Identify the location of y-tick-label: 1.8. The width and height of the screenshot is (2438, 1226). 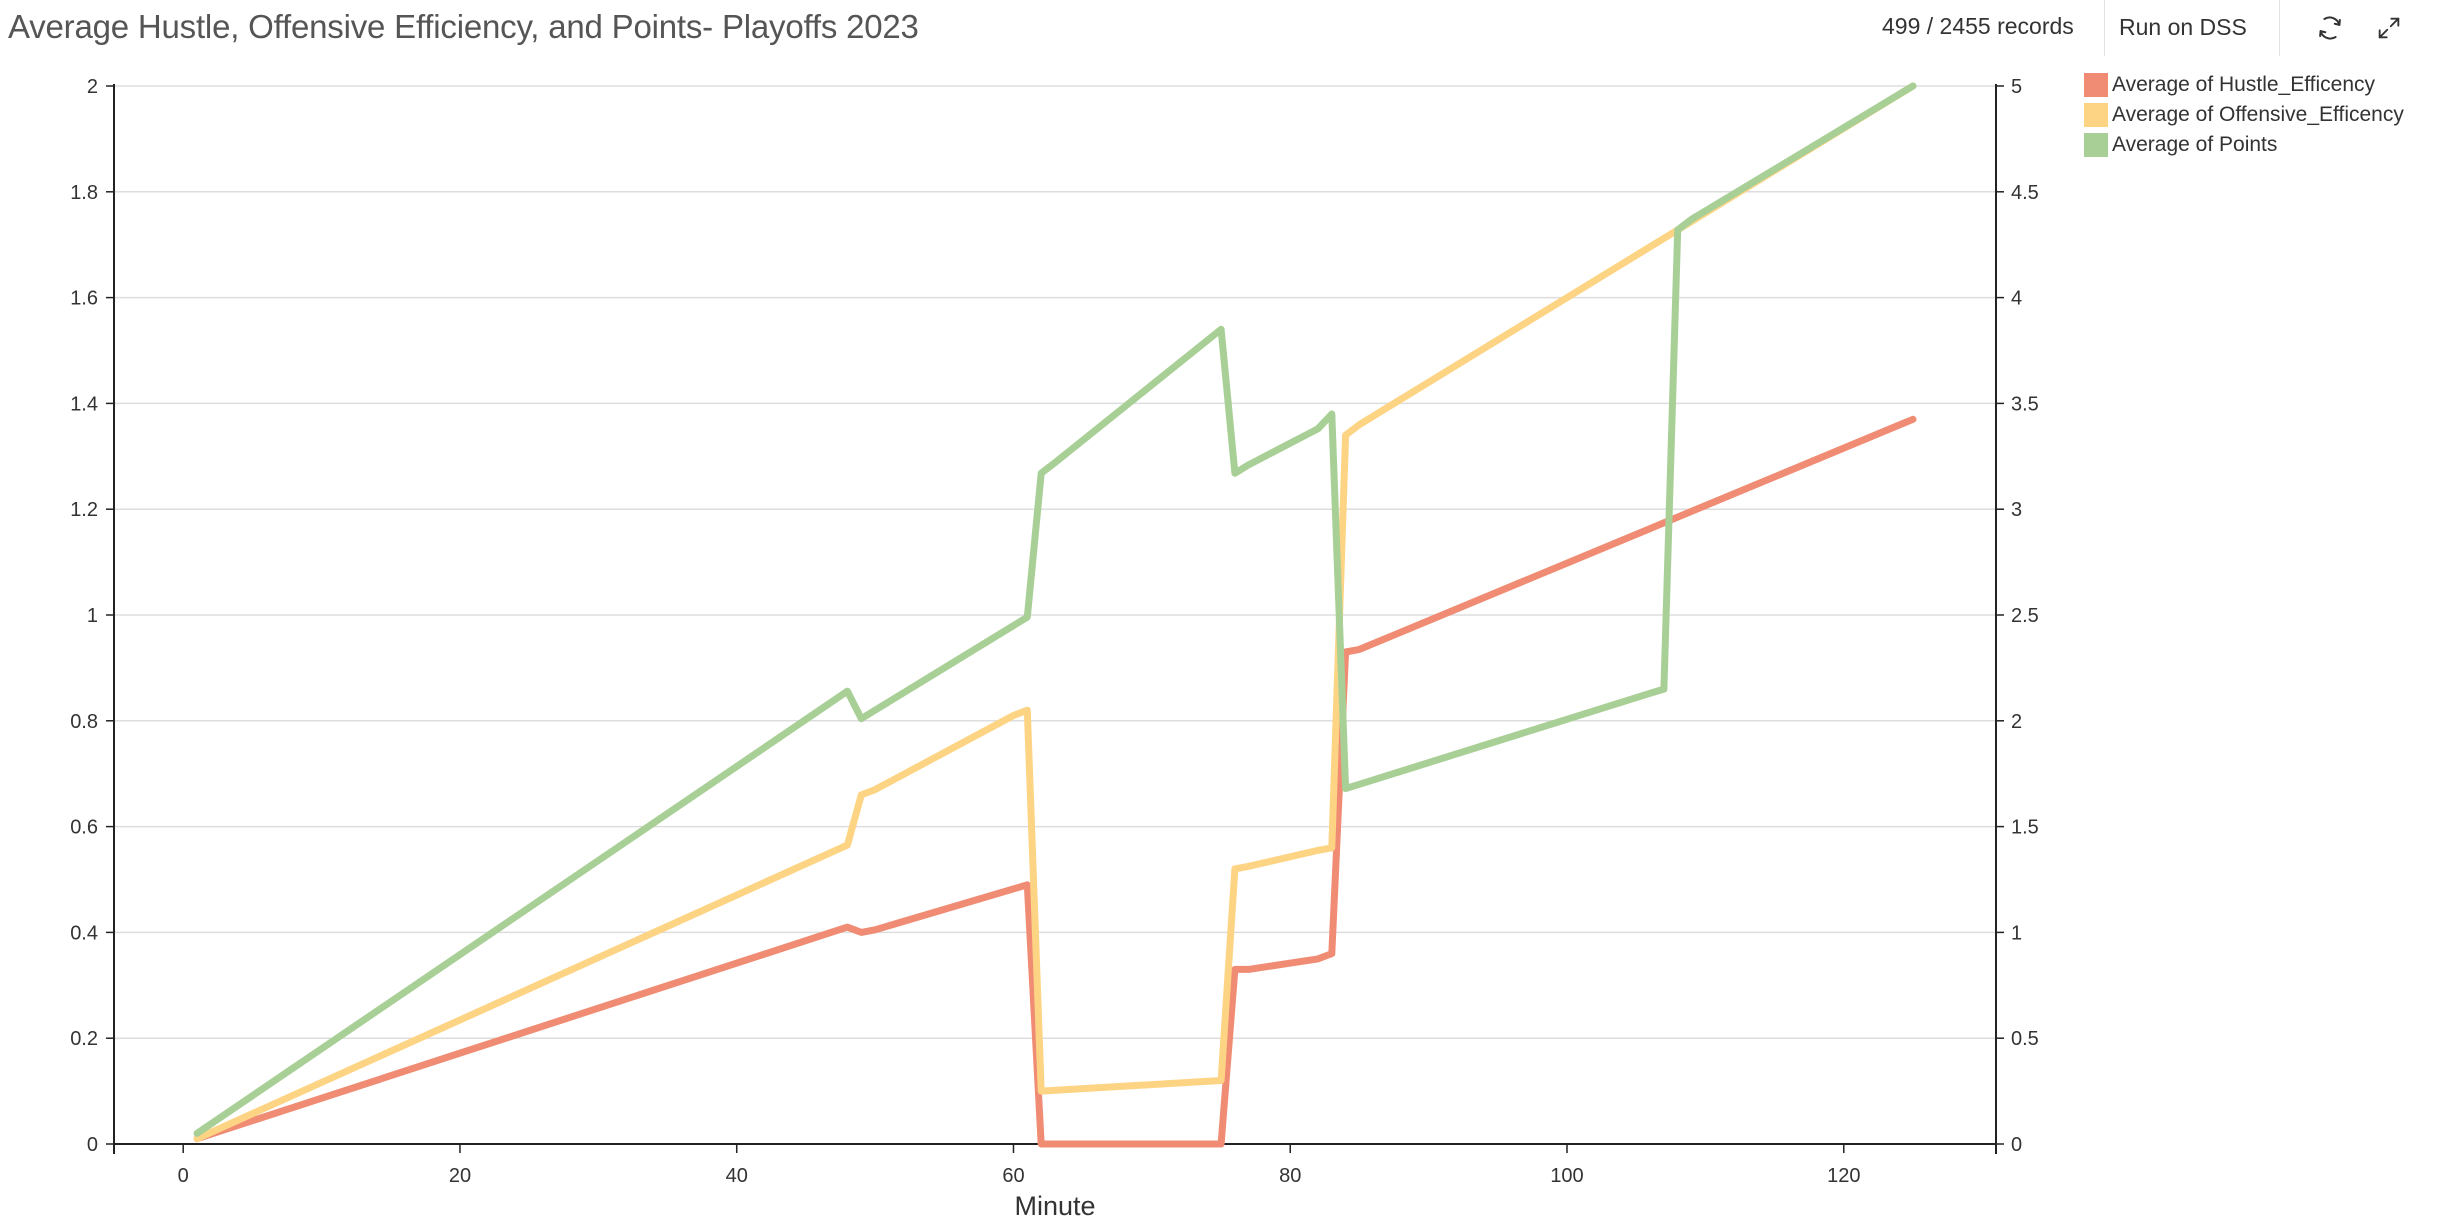
(84, 193).